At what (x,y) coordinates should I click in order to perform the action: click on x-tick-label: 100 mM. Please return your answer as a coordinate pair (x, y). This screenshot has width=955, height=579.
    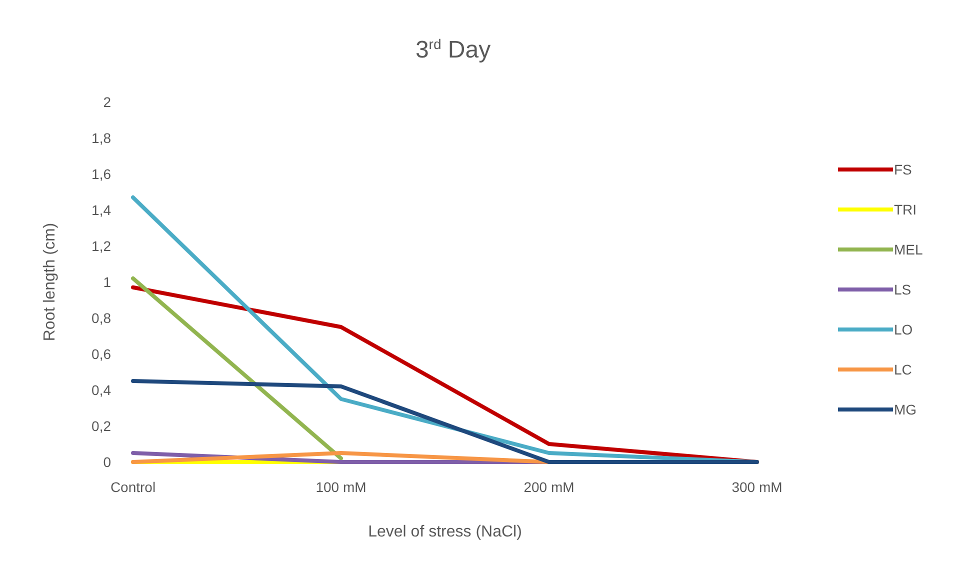
    Looking at the image, I should click on (341, 487).